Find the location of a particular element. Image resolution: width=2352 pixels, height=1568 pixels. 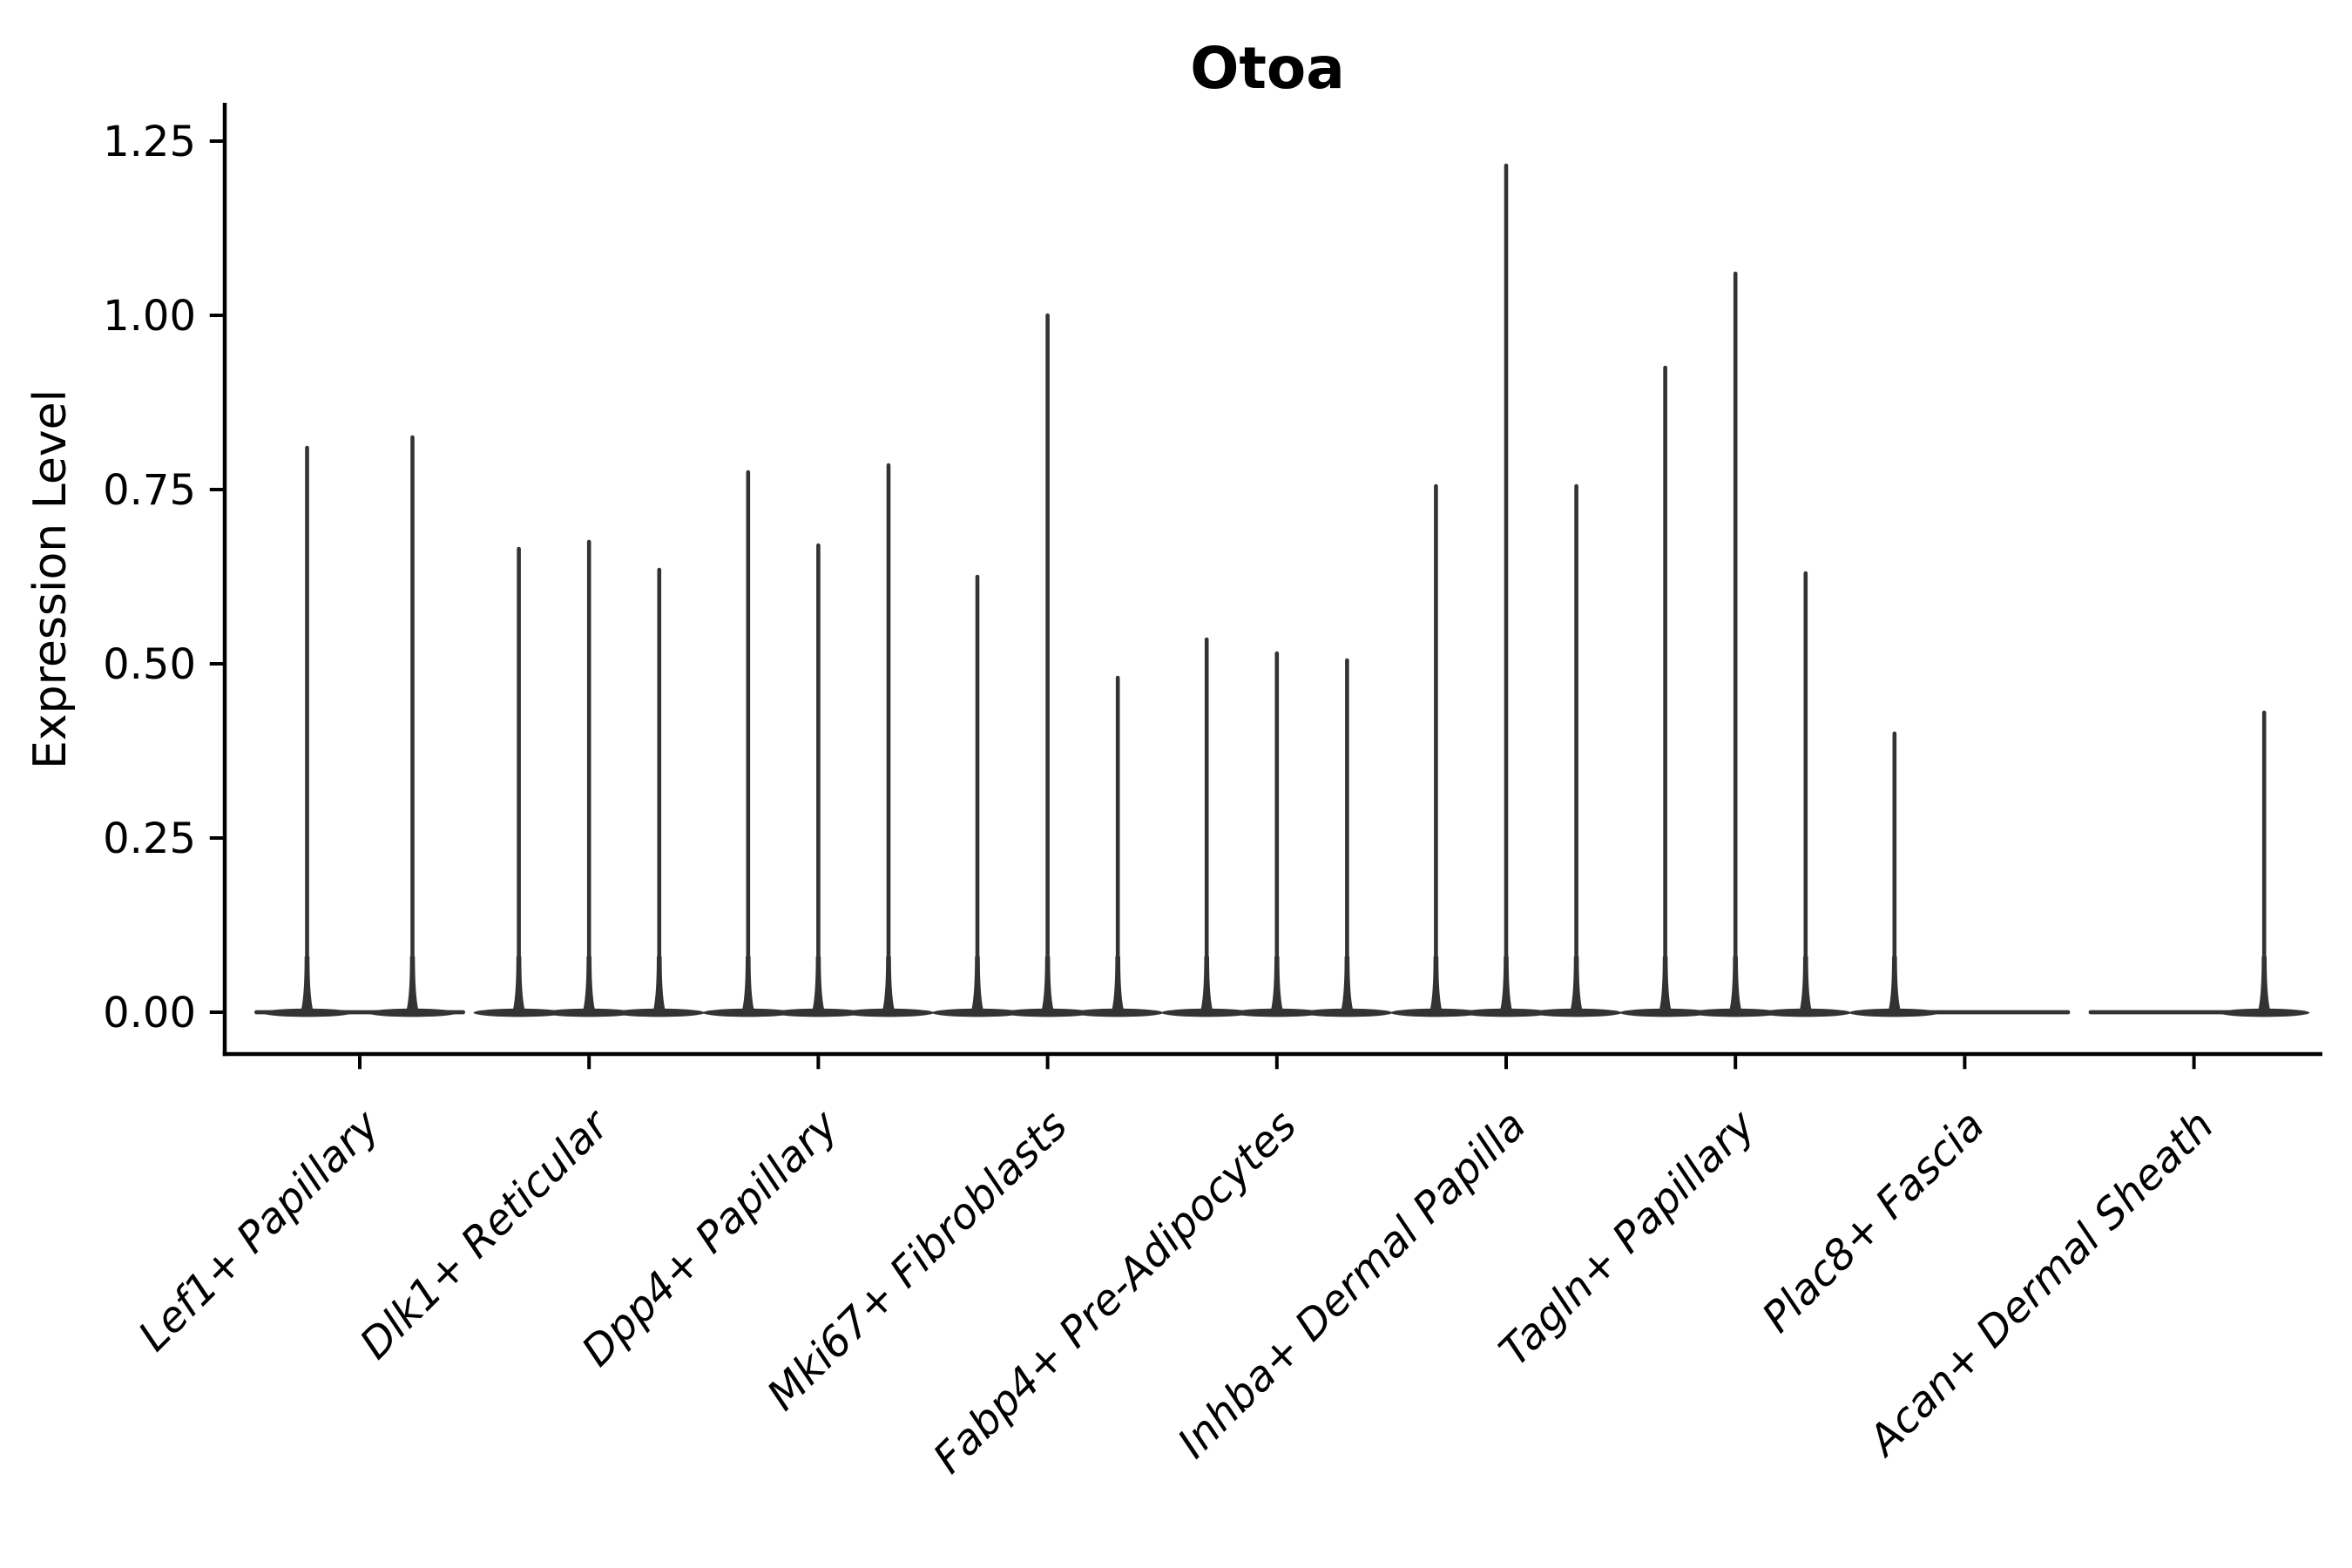

plot-title: Otoa is located at coordinates (1267, 68).